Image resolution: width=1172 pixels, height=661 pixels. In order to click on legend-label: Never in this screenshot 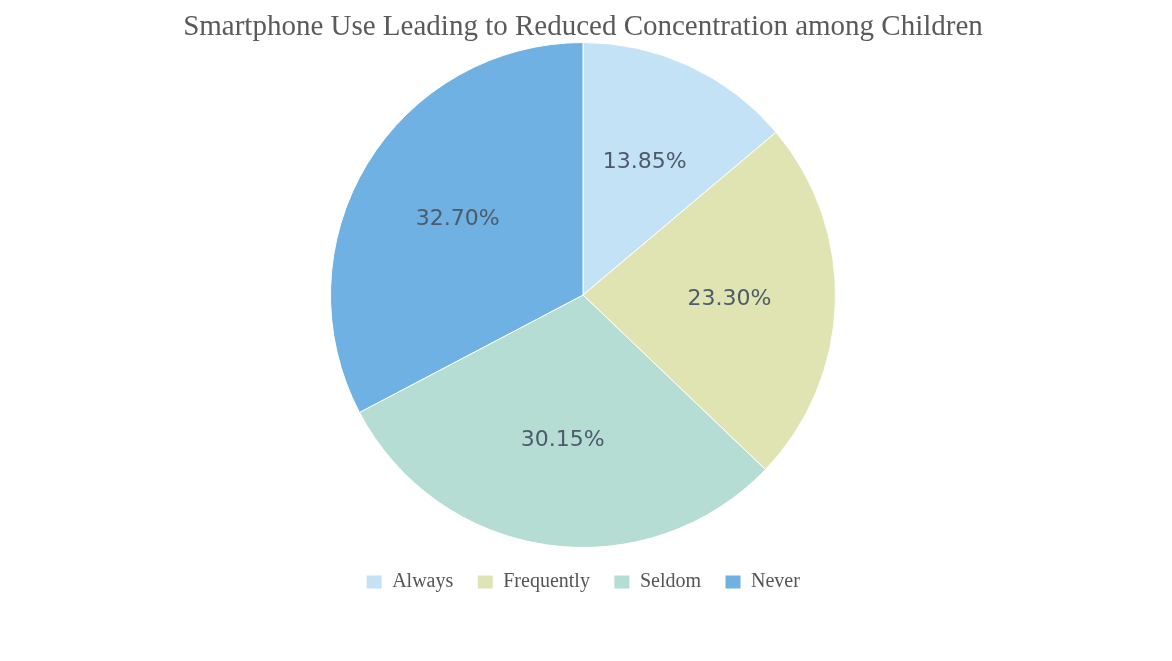, I will do `click(776, 580)`.